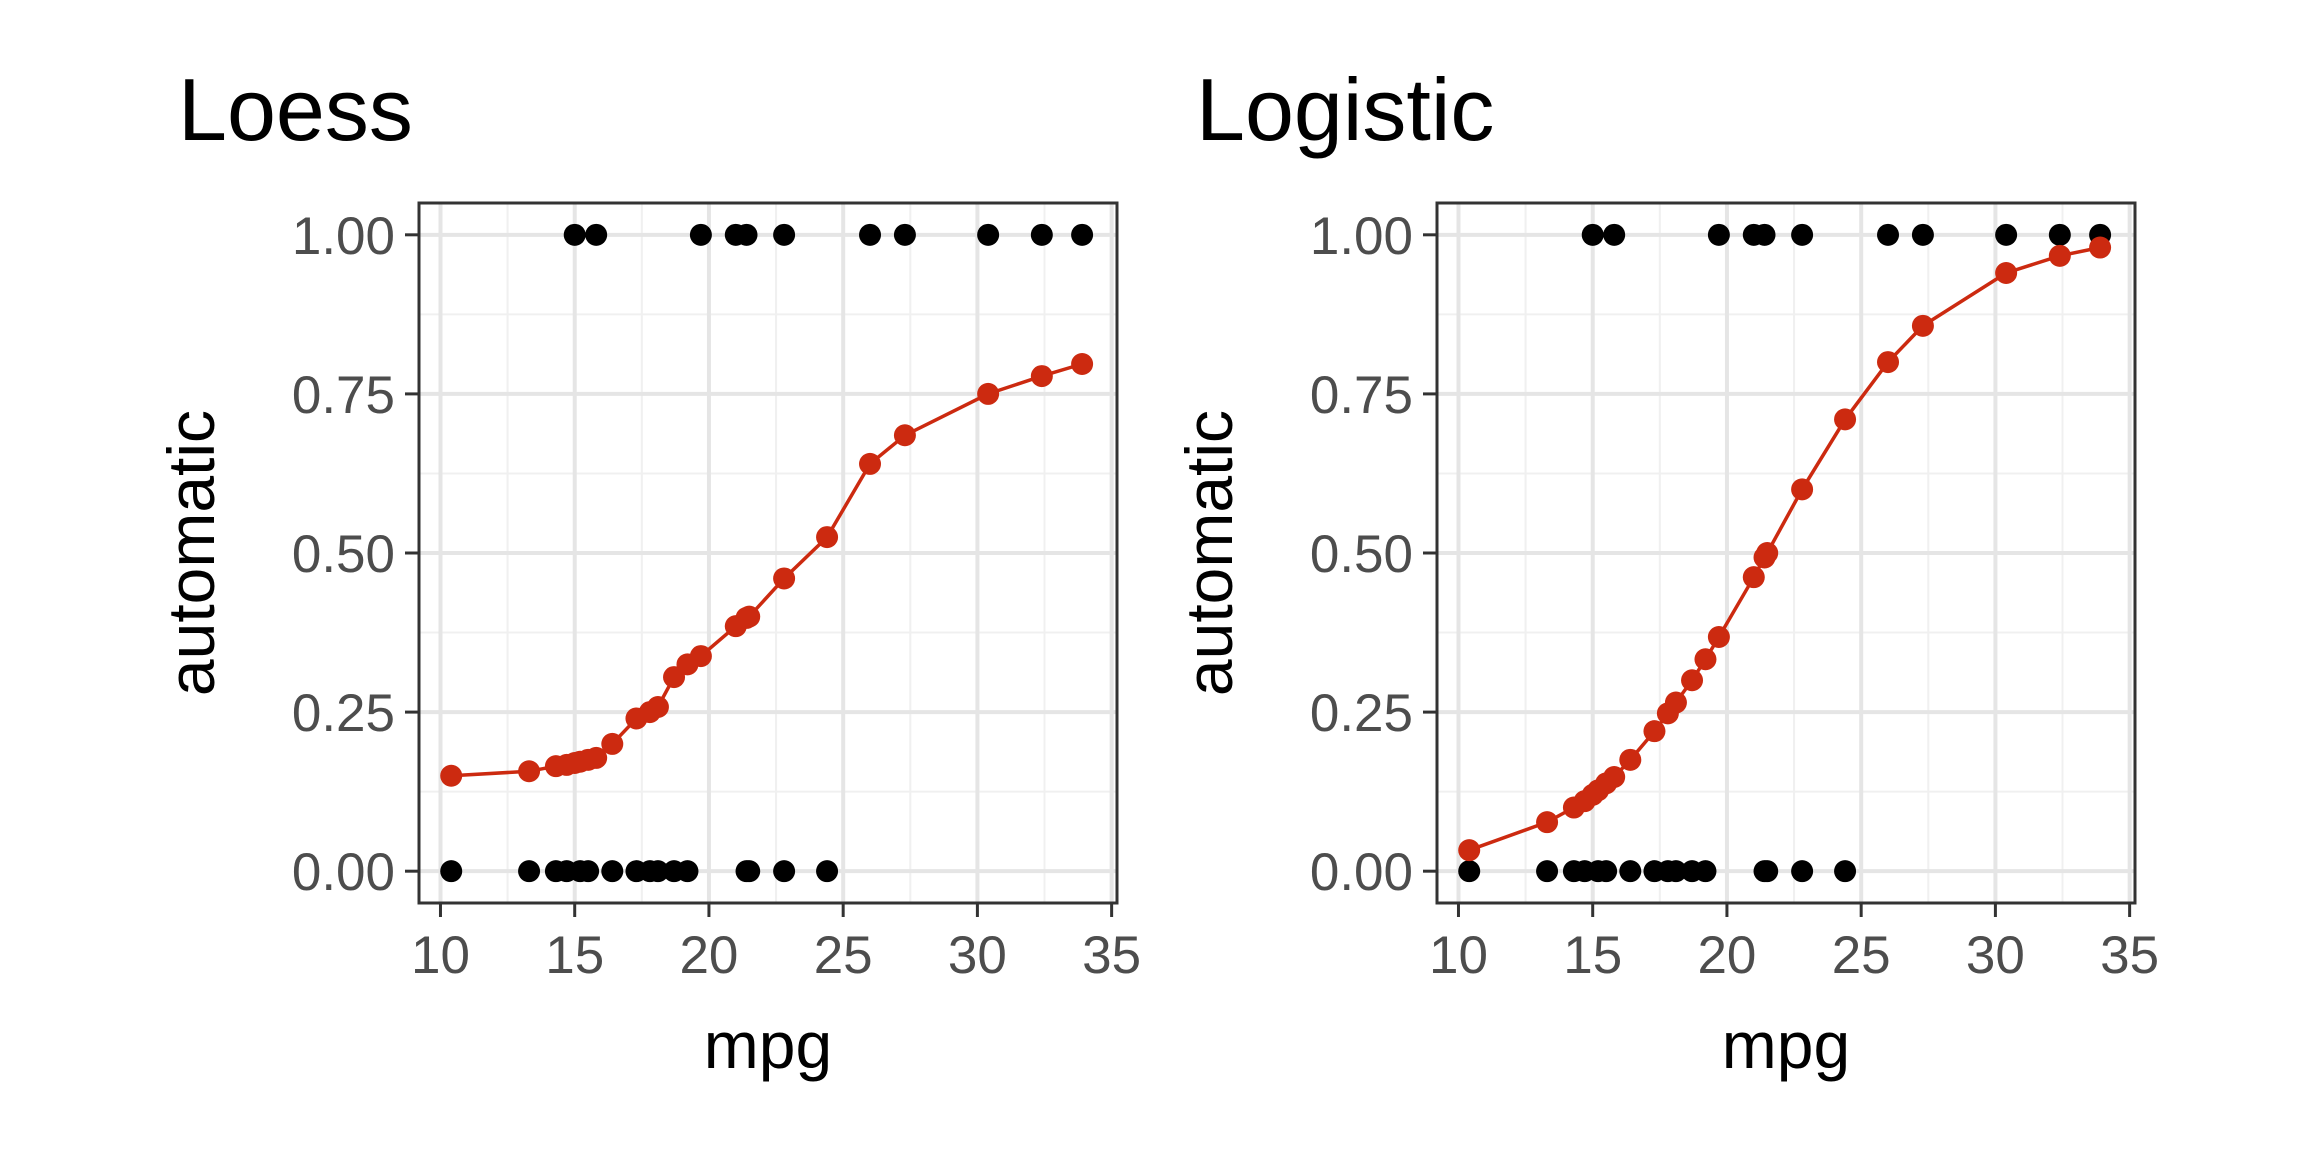 The height and width of the screenshot is (1157, 2304). I want to click on x-tick-label: 10, so click(1458, 955).